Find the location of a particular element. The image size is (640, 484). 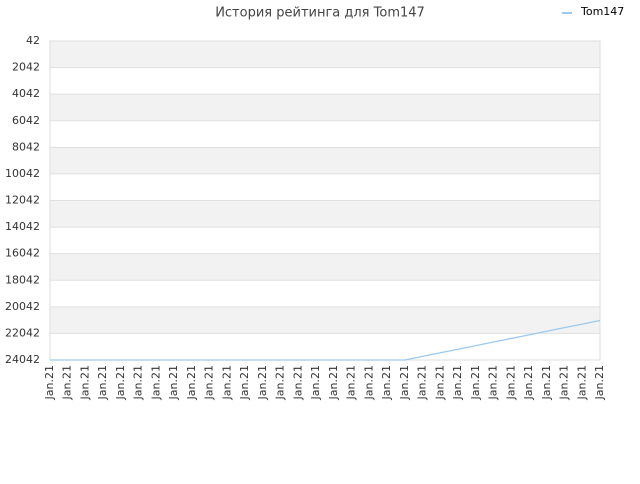

y-tick-label: 2042 is located at coordinates (26, 67).